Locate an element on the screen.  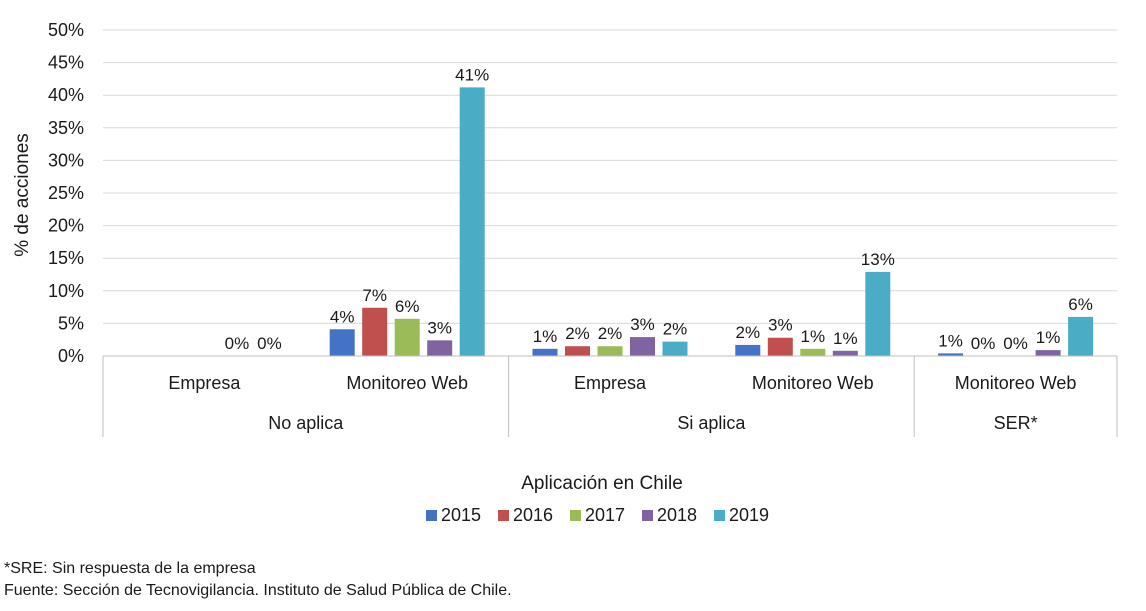
legend-label: 2019 is located at coordinates (749, 515).